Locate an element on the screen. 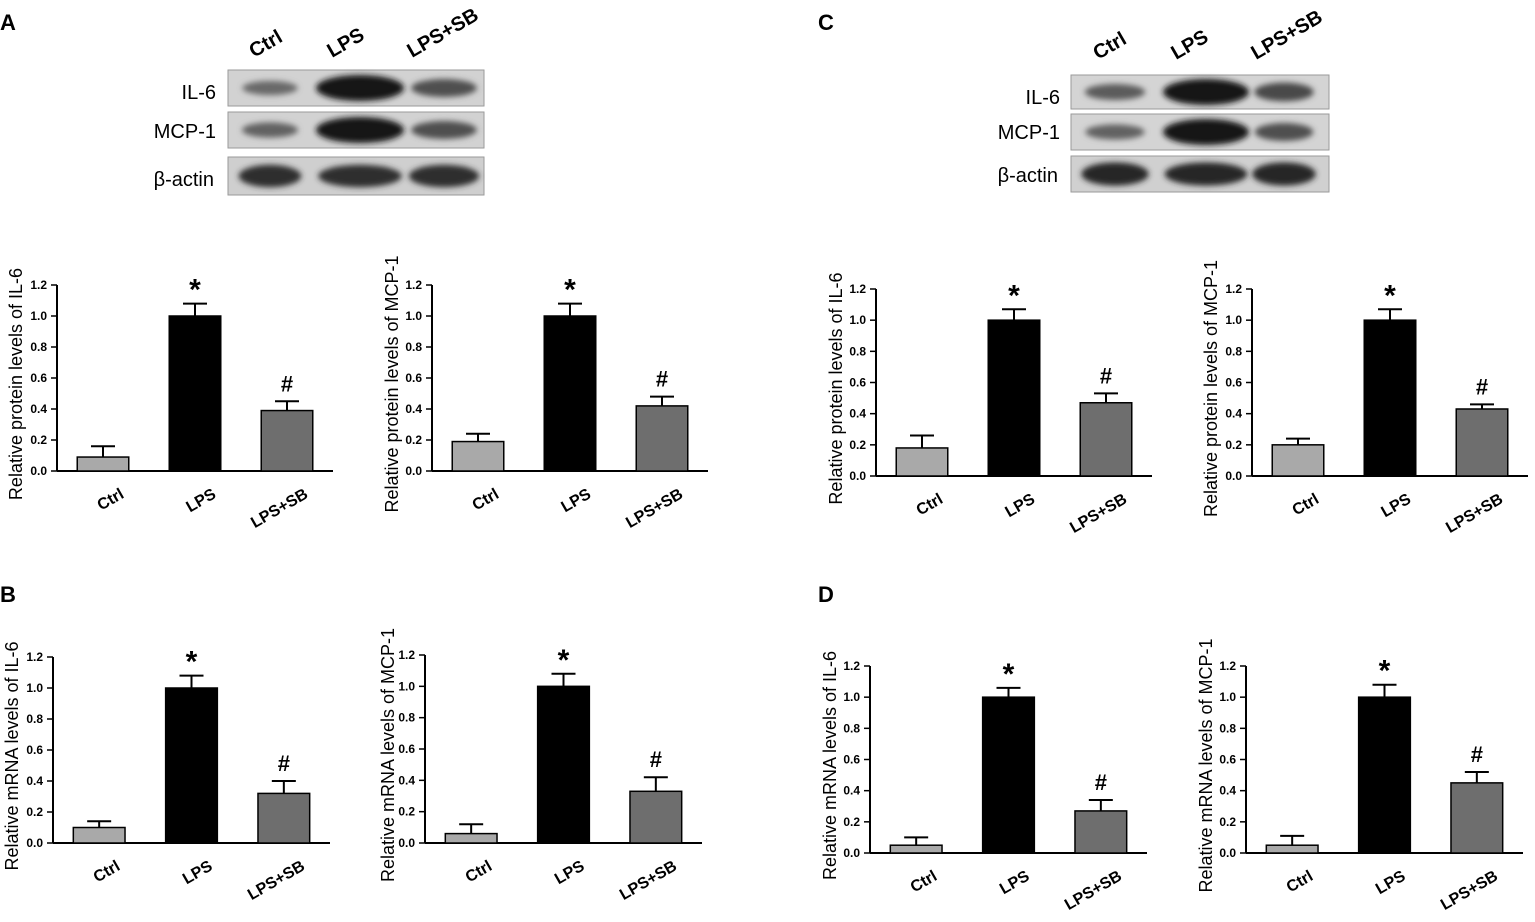 Image resolution: width=1535 pixels, height=922 pixels. b-il6-ytick-label: 0.8 is located at coordinates (34, 719).